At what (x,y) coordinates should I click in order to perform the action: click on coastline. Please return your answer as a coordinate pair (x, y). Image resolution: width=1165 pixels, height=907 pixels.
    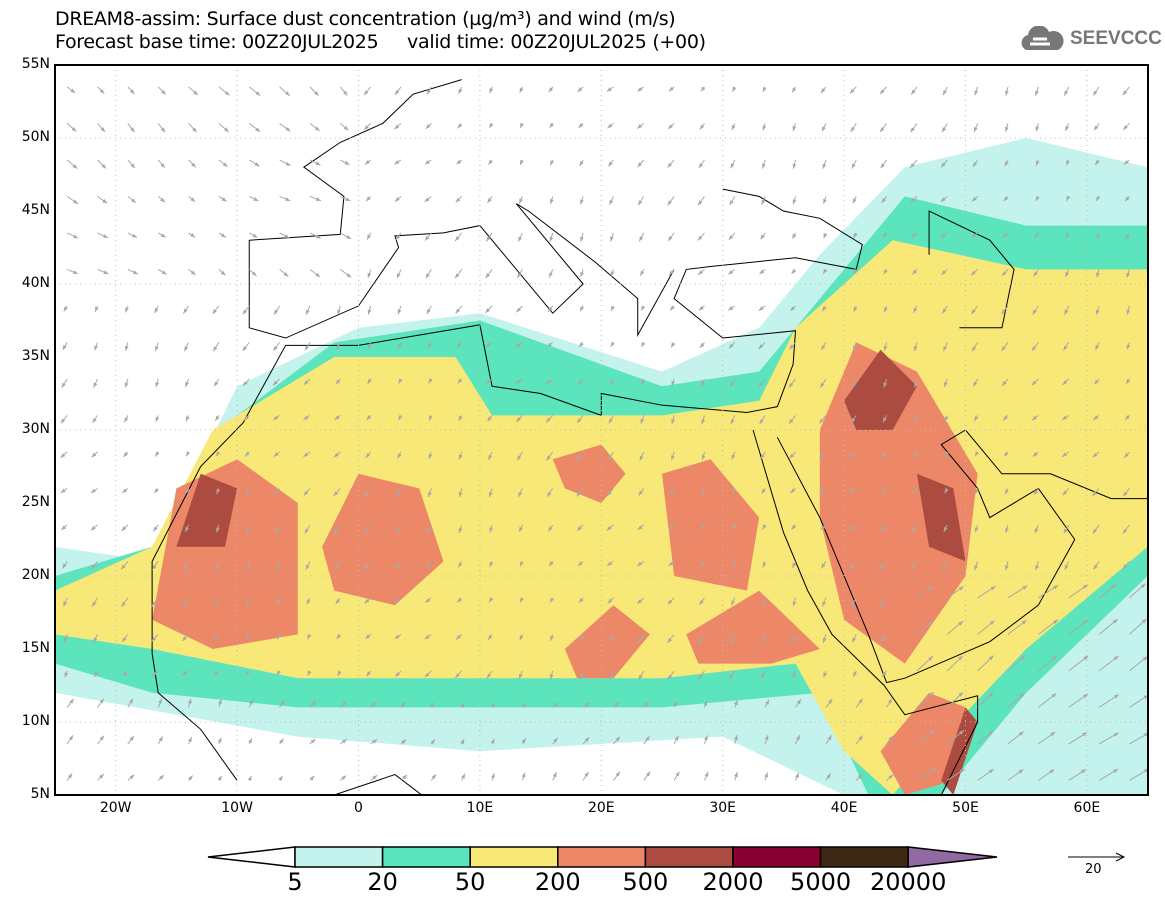
    Looking at the image, I should click on (461, 271).